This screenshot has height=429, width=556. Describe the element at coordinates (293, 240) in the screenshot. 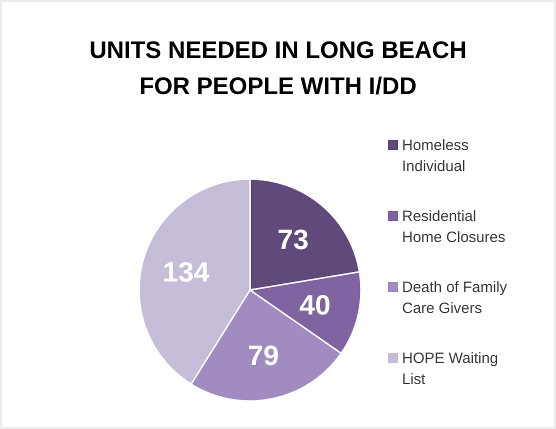

I see `data-label: 73` at that location.